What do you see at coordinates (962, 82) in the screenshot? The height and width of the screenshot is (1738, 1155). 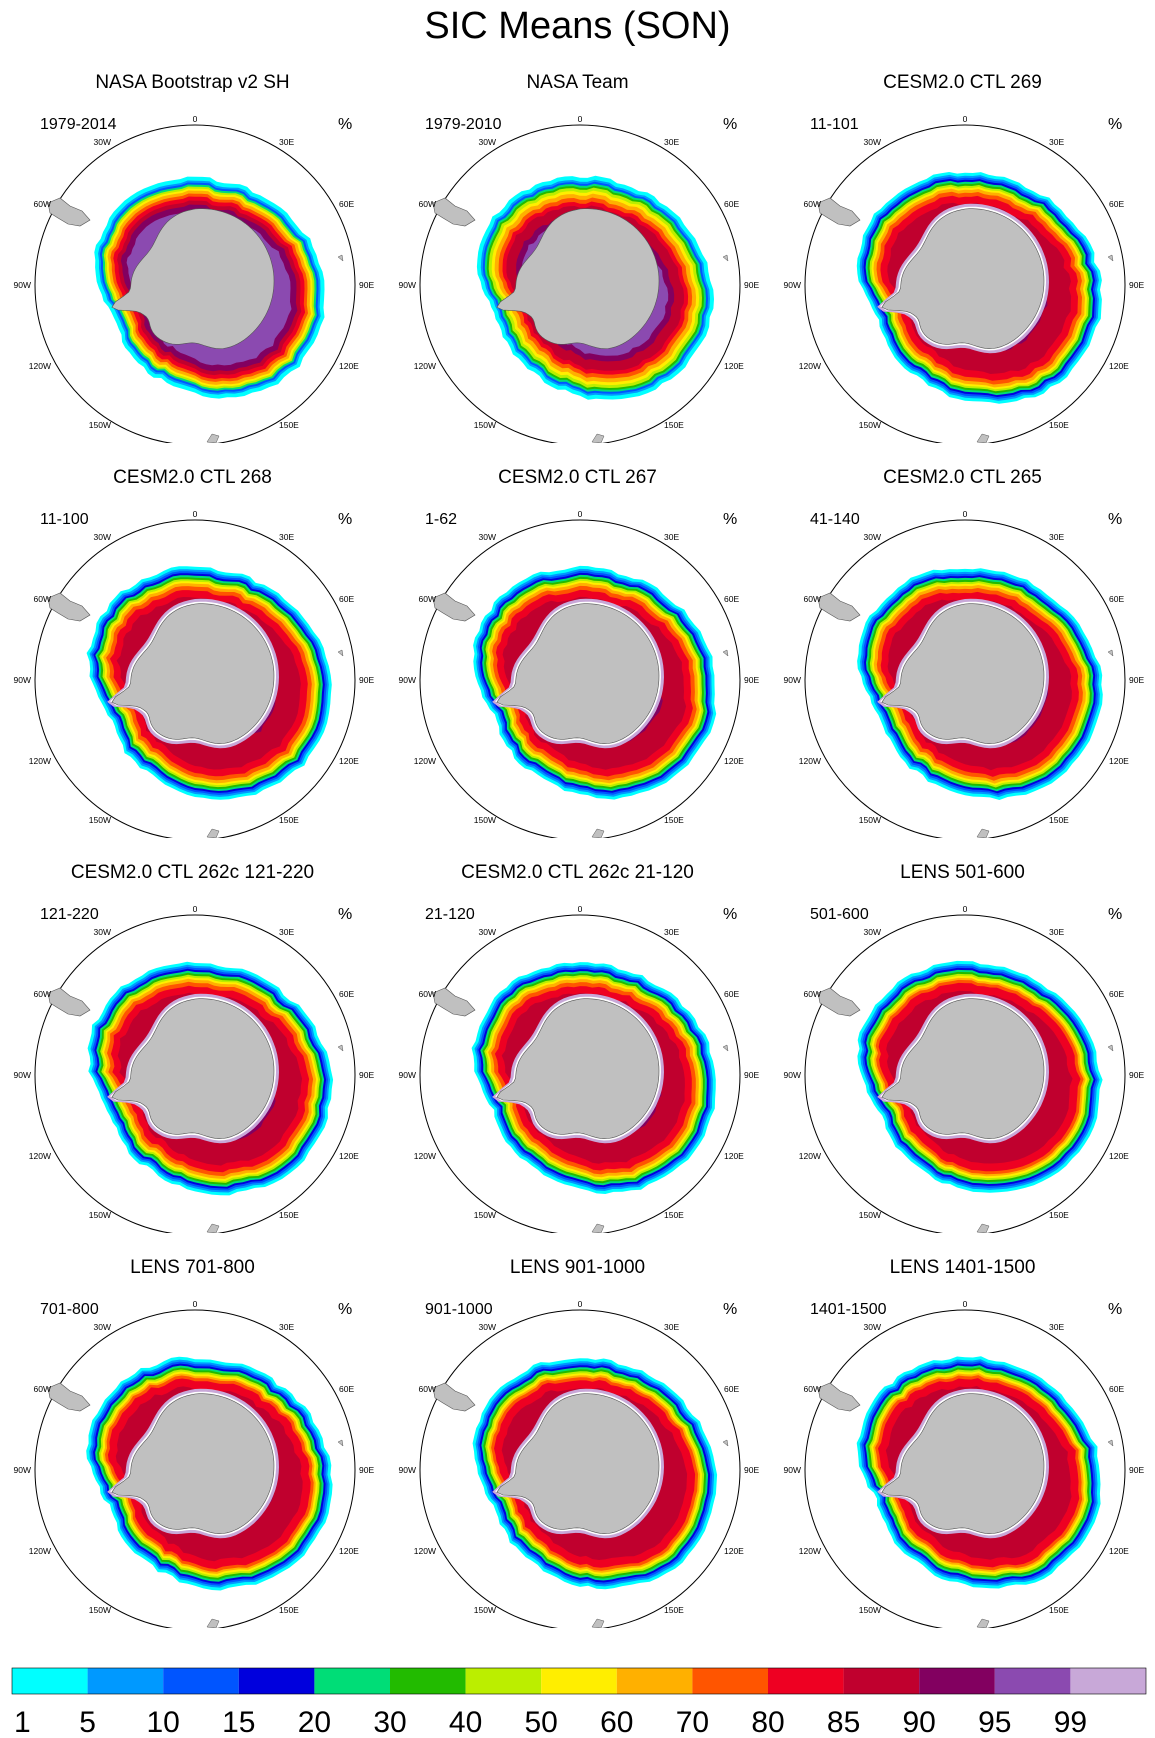 I see `panel-title: CESM2.0 CTL 269` at bounding box center [962, 82].